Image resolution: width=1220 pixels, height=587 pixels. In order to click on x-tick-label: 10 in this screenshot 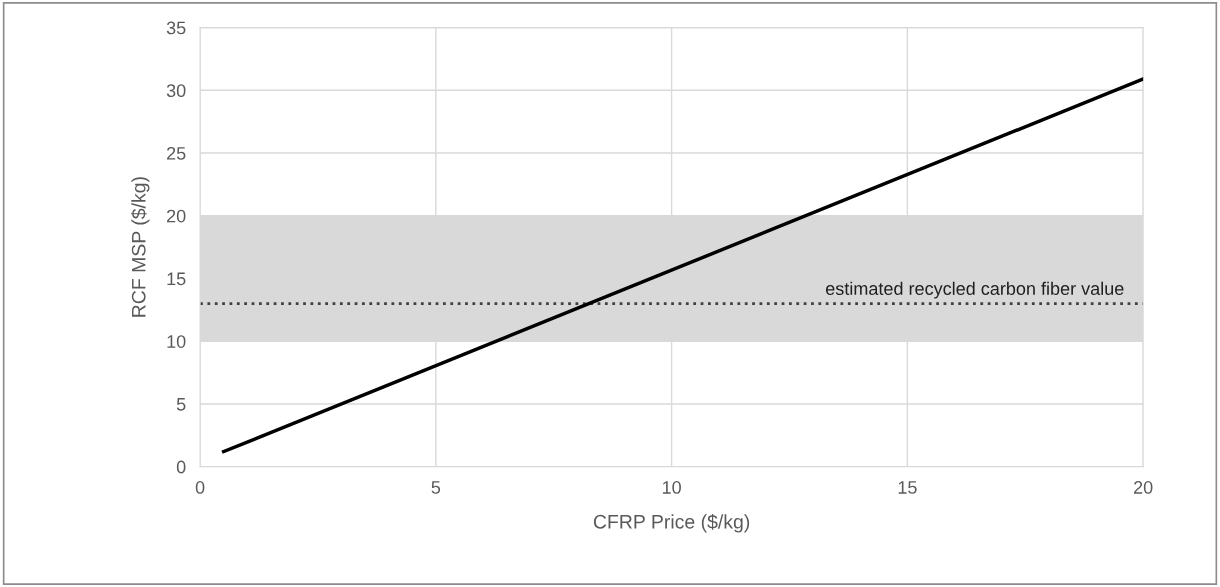, I will do `click(671, 487)`.